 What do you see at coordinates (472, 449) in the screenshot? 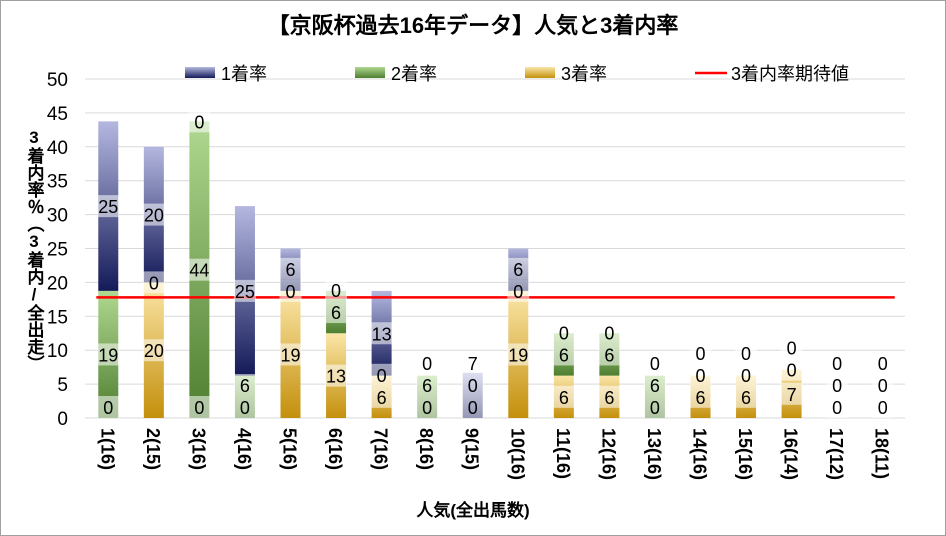
I see `x-tick-label: 9(15)` at bounding box center [472, 449].